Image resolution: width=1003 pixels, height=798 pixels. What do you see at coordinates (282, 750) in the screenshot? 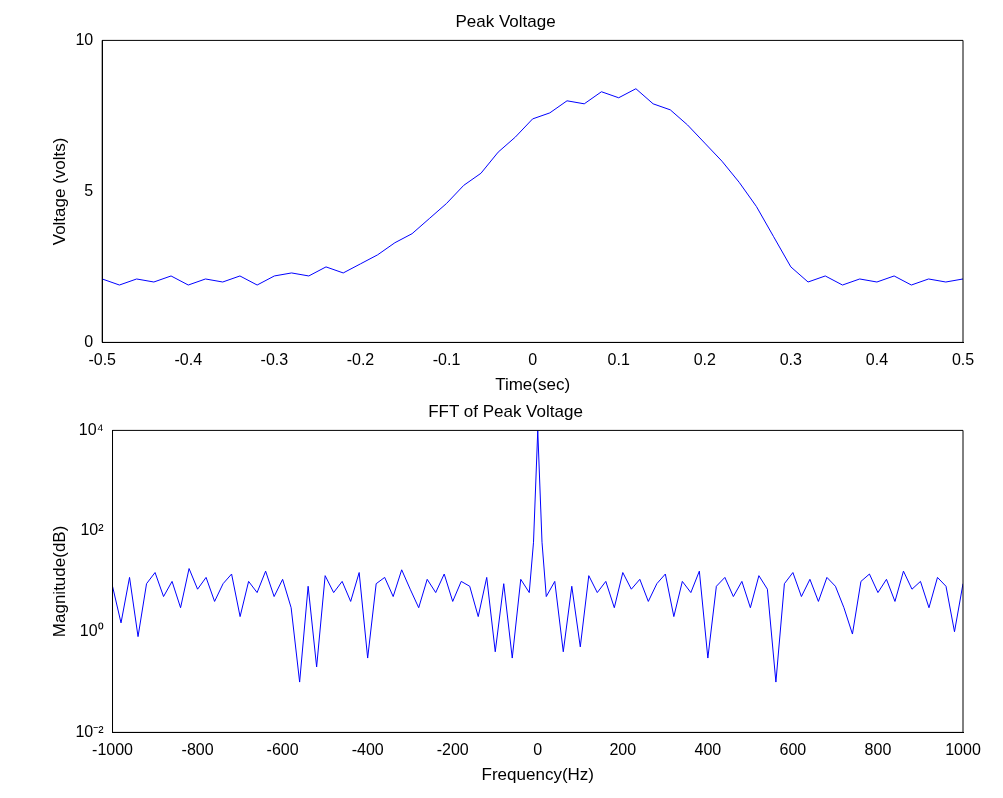
I see `x-tick-label: -600` at bounding box center [282, 750].